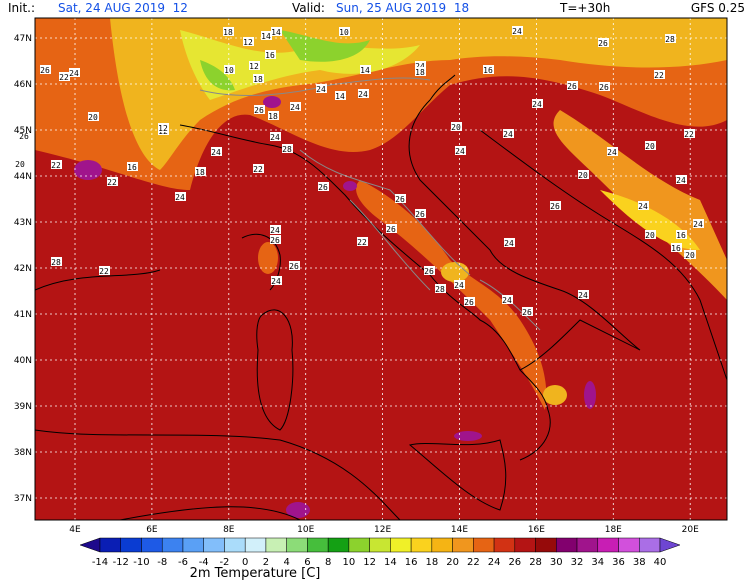  Describe the element at coordinates (287, 149) in the screenshot. I see `temperature-label: 28` at that location.